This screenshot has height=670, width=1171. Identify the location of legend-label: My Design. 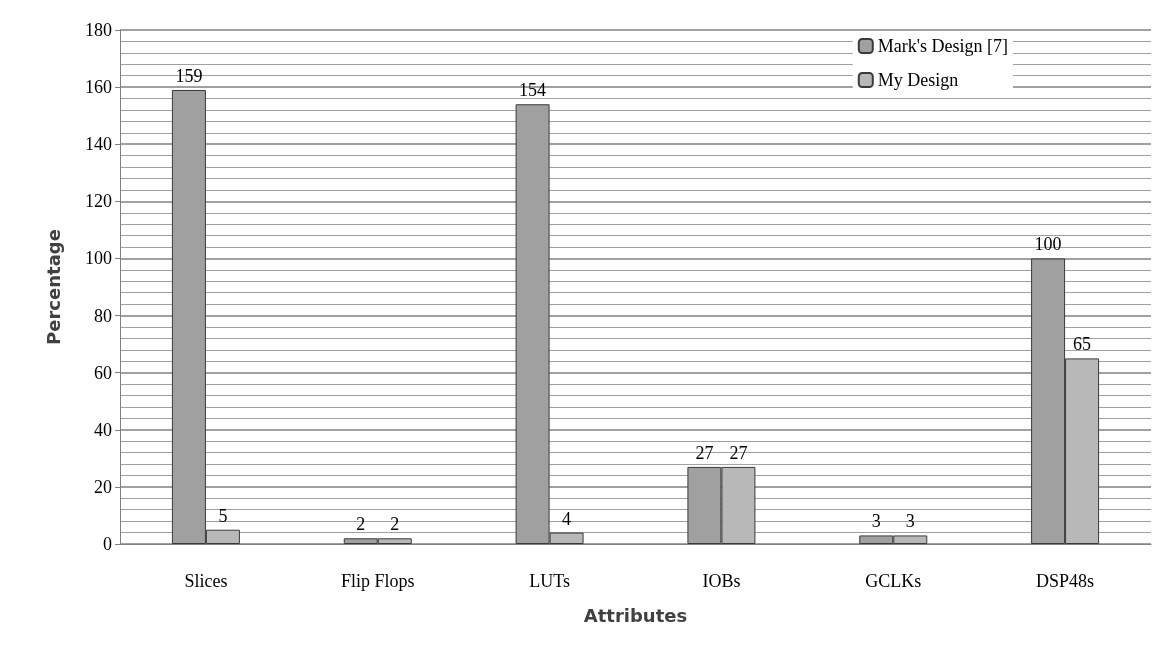
(918, 80).